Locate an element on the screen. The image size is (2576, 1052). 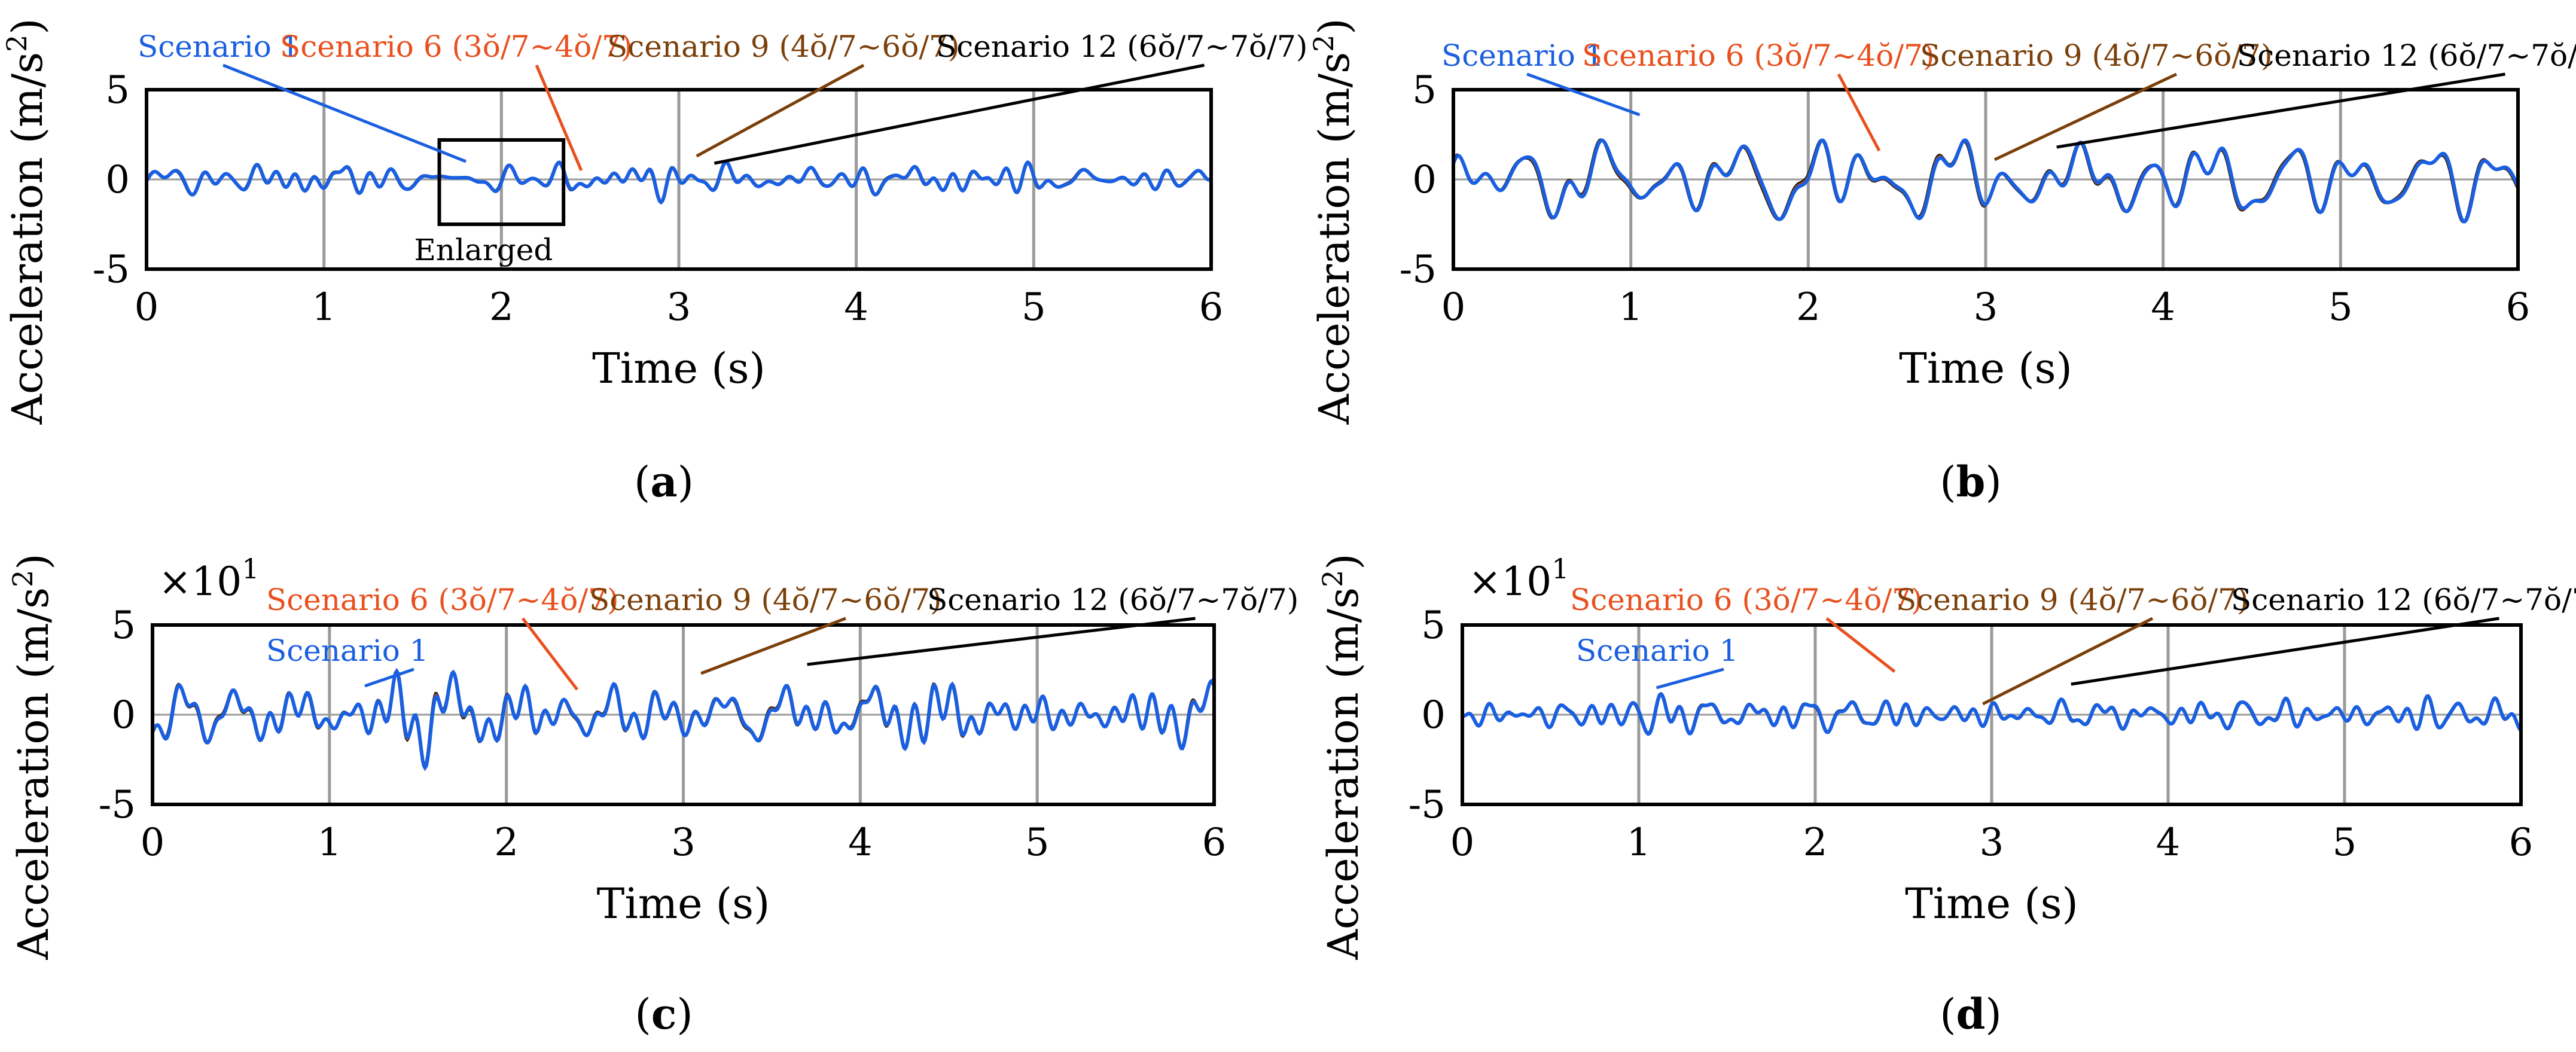
panel-caption: (c) is located at coordinates (664, 1014).